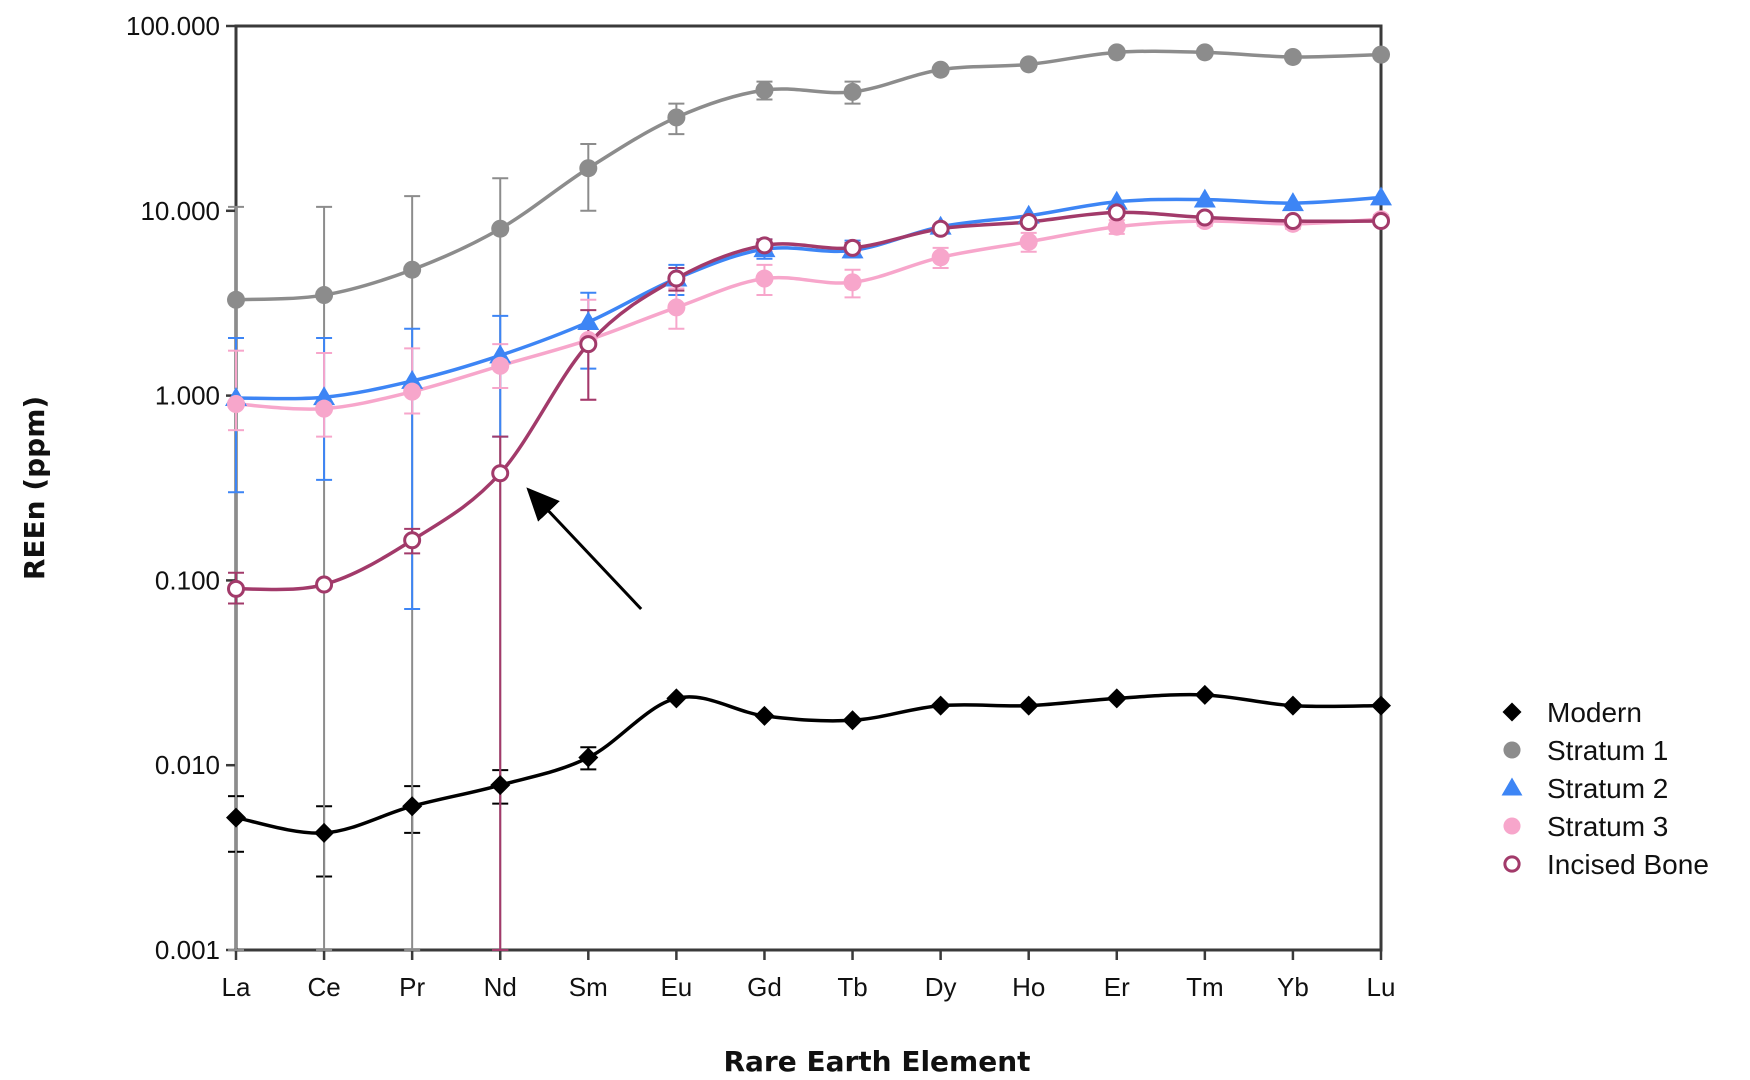  I want to click on x-tick-label: Ce, so click(323, 987).